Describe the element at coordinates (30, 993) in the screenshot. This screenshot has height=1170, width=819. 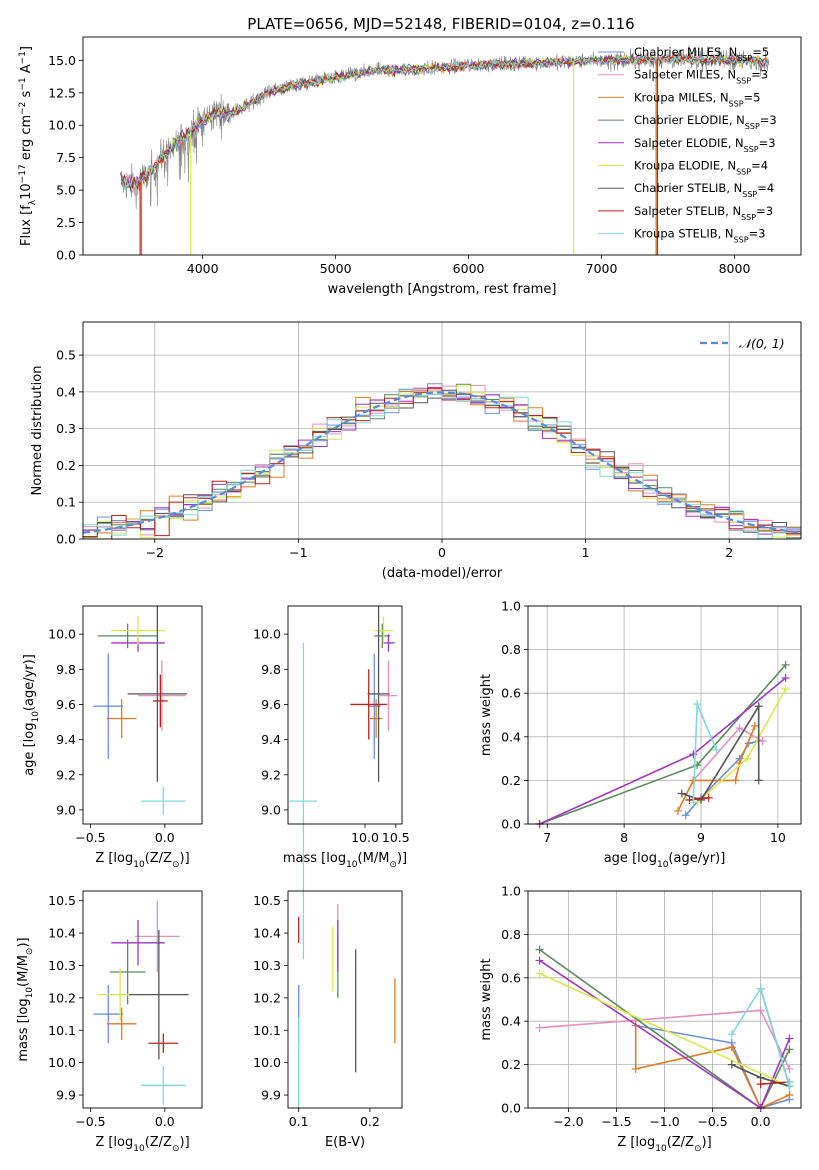
I see `mass_vs_z-ylabel-part: 10` at that location.